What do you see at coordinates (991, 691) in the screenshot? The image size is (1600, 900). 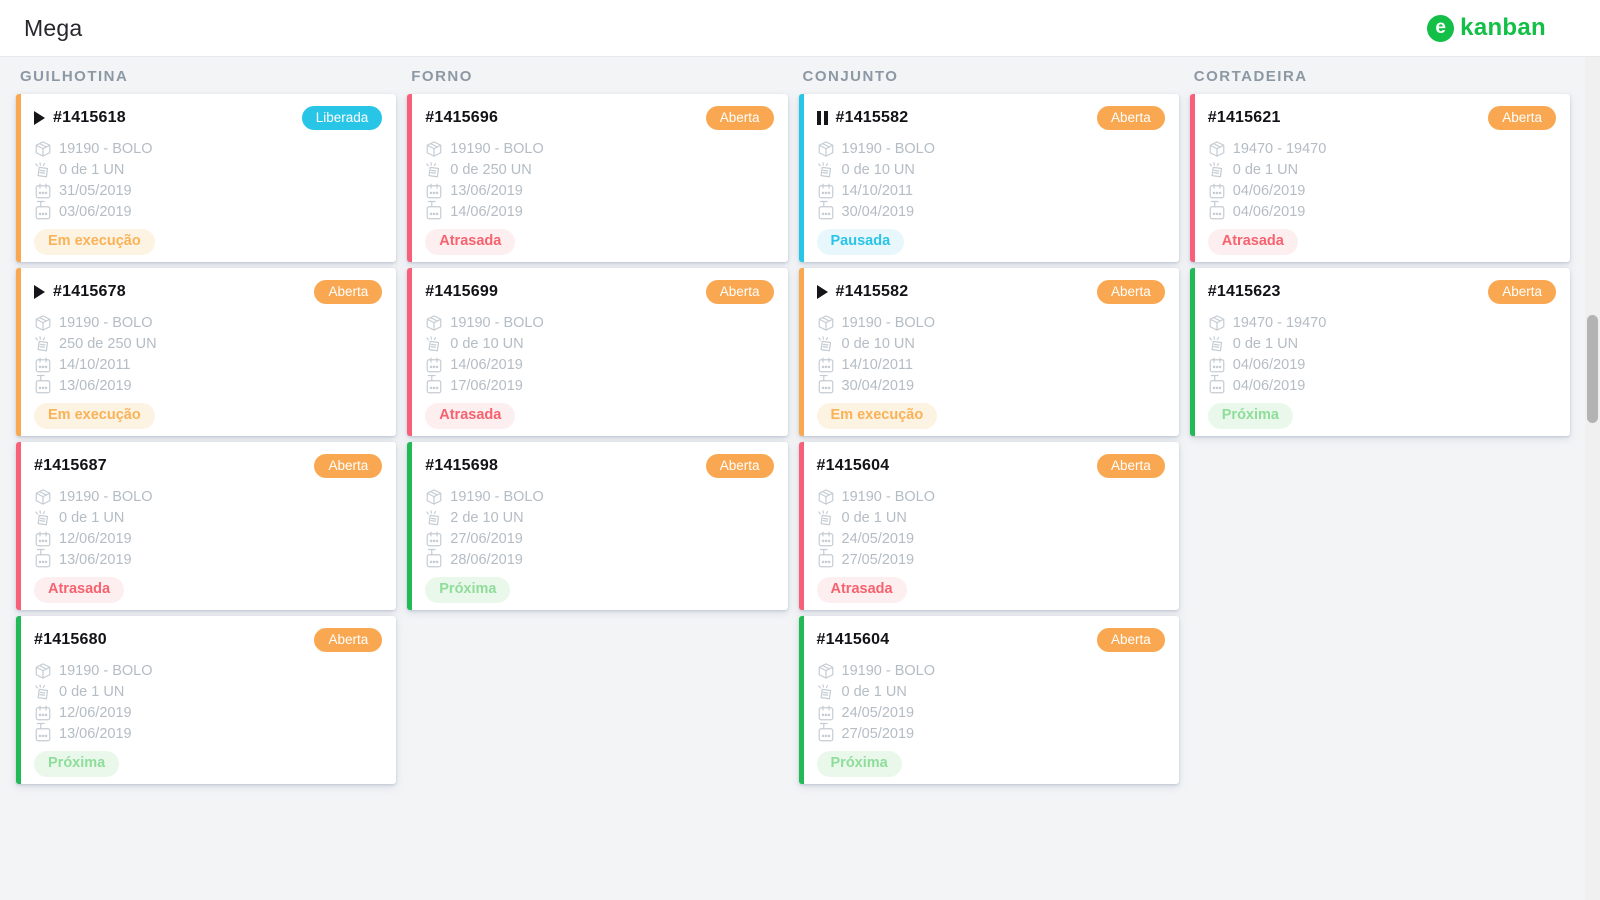 I see `quantity-row: 0 de 1 UN` at bounding box center [991, 691].